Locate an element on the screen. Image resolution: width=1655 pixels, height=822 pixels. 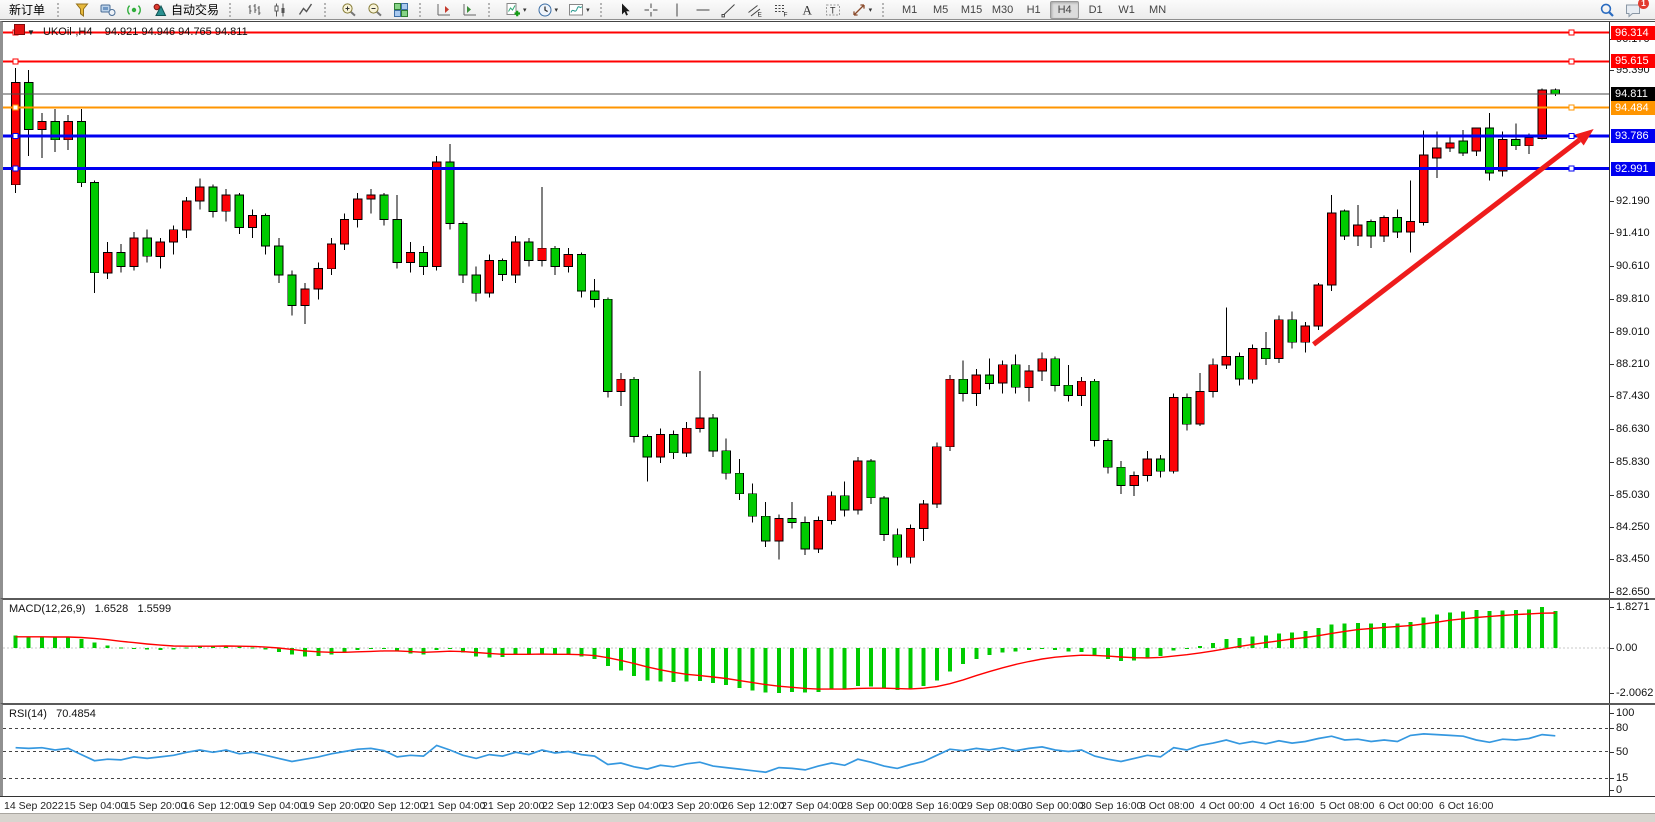
text-button: A is located at coordinates (807, 10).